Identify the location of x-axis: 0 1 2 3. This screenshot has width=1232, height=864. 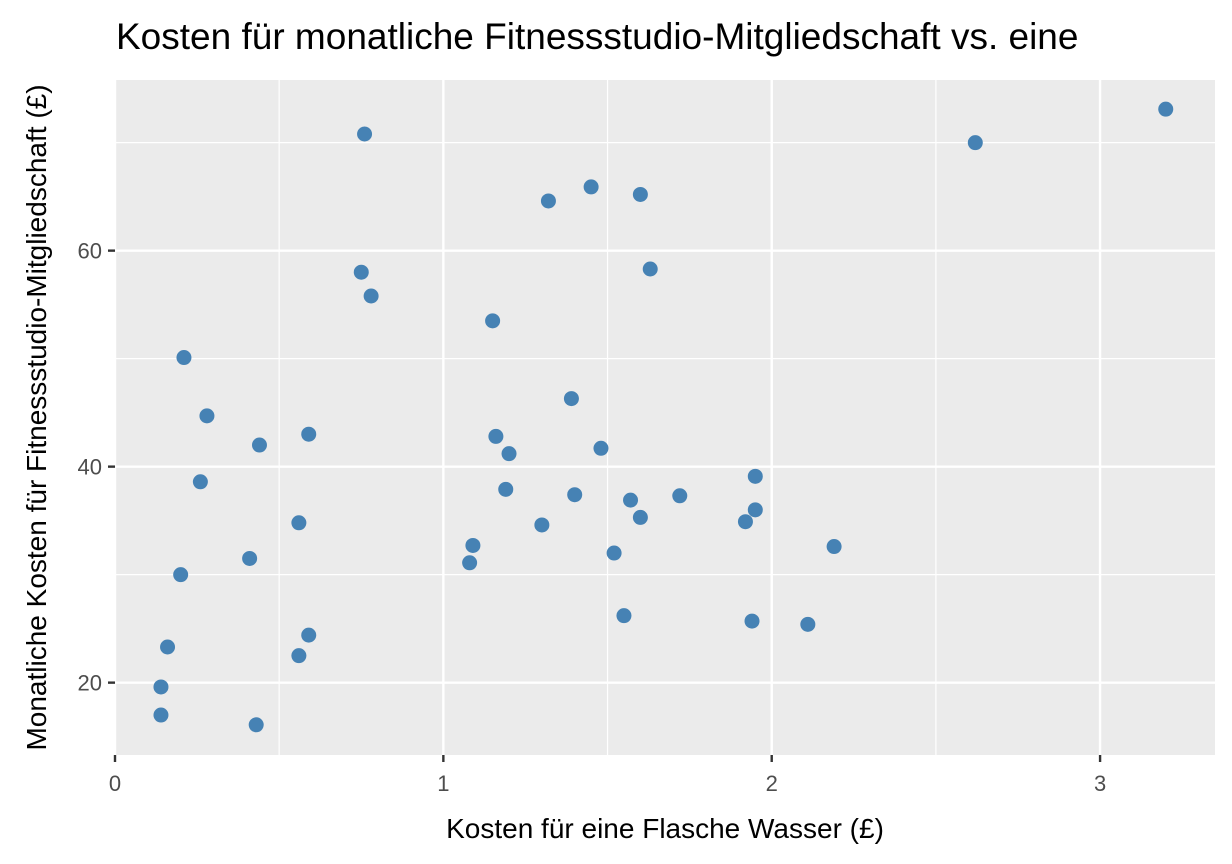
(607, 775).